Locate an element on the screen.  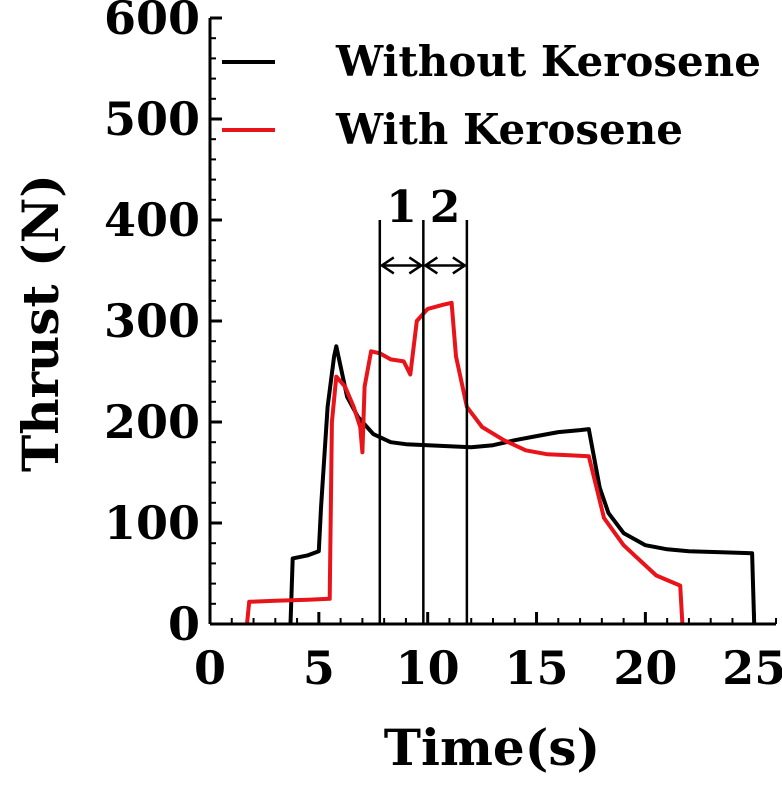
annotation-label-2: 2 is located at coordinates (445, 207).